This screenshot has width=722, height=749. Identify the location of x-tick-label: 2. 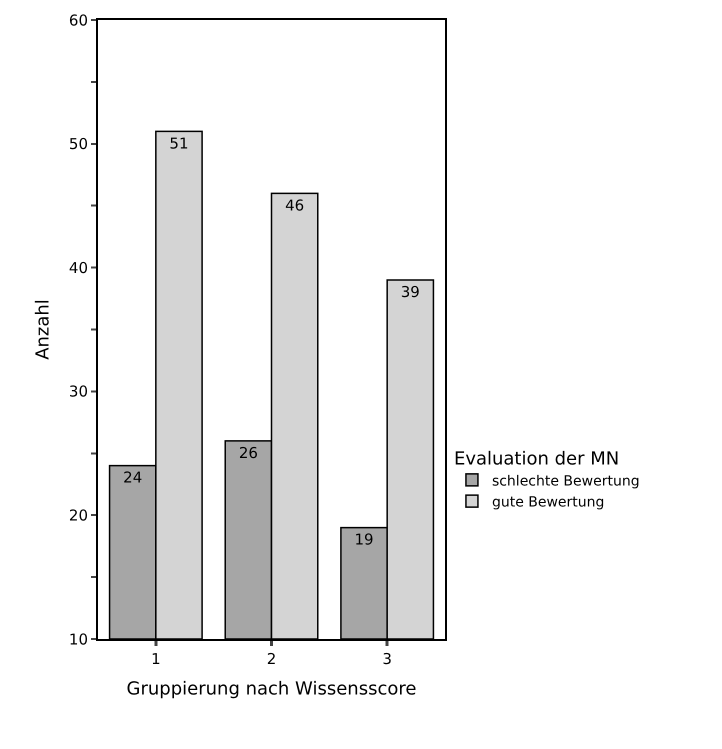
(271, 659).